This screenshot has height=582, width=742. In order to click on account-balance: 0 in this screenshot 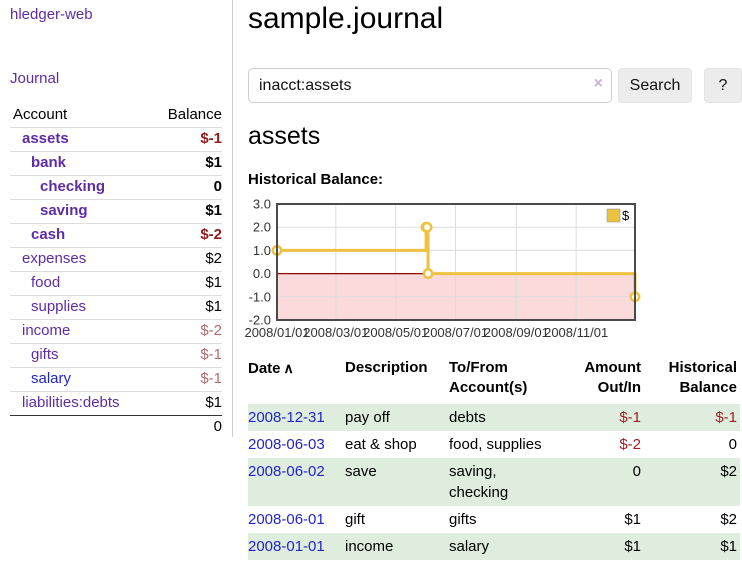, I will do `click(217, 186)`.